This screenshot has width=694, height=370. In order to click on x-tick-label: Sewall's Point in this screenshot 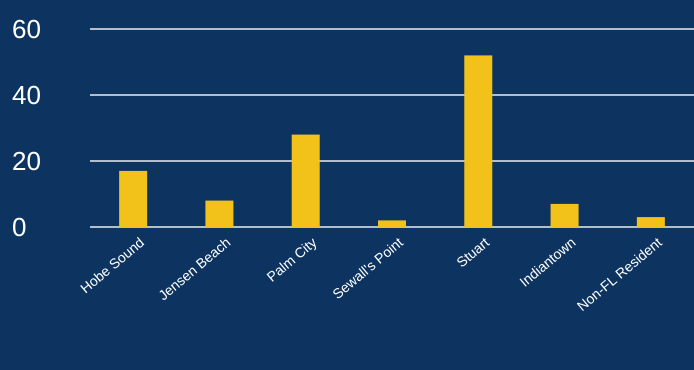, I will do `click(367, 268)`.